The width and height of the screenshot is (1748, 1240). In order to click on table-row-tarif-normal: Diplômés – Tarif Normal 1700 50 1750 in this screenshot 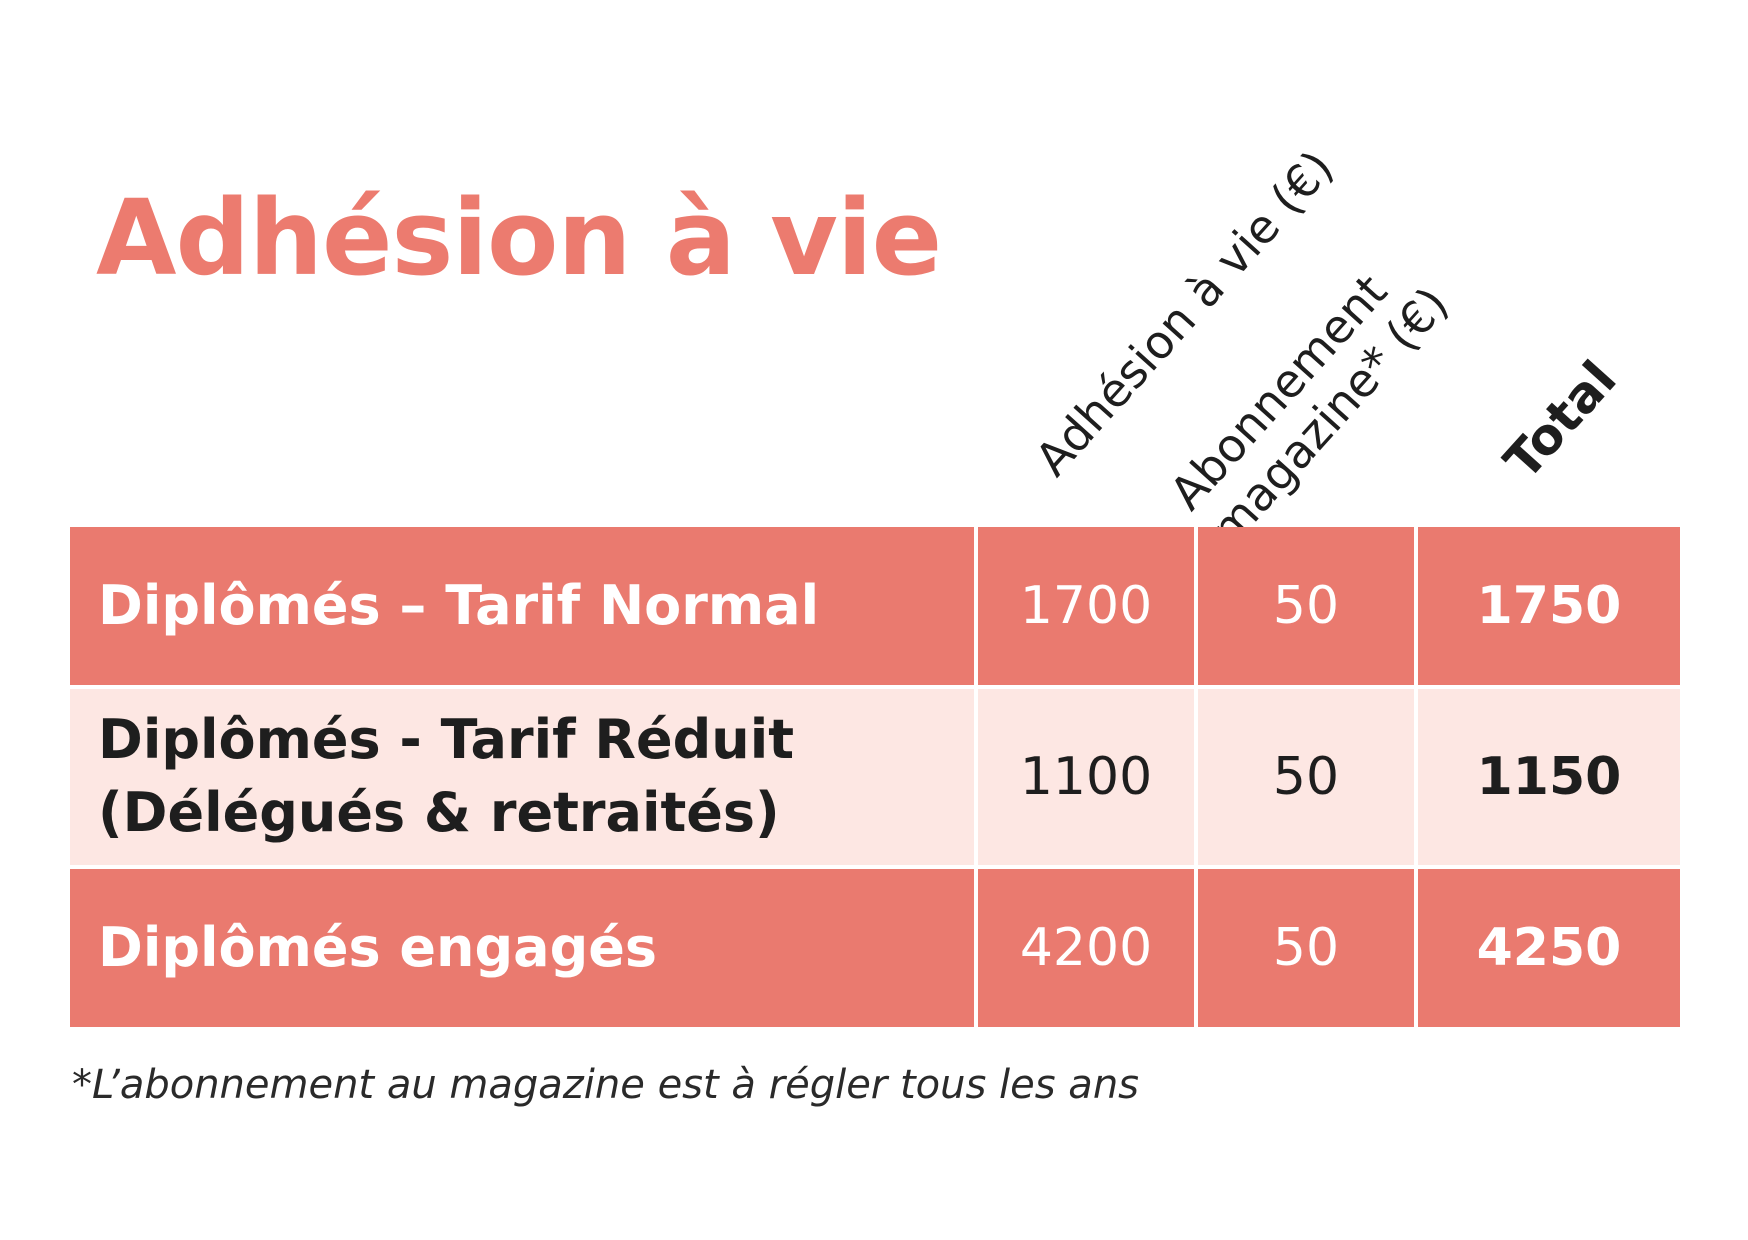, I will do `click(875, 608)`.